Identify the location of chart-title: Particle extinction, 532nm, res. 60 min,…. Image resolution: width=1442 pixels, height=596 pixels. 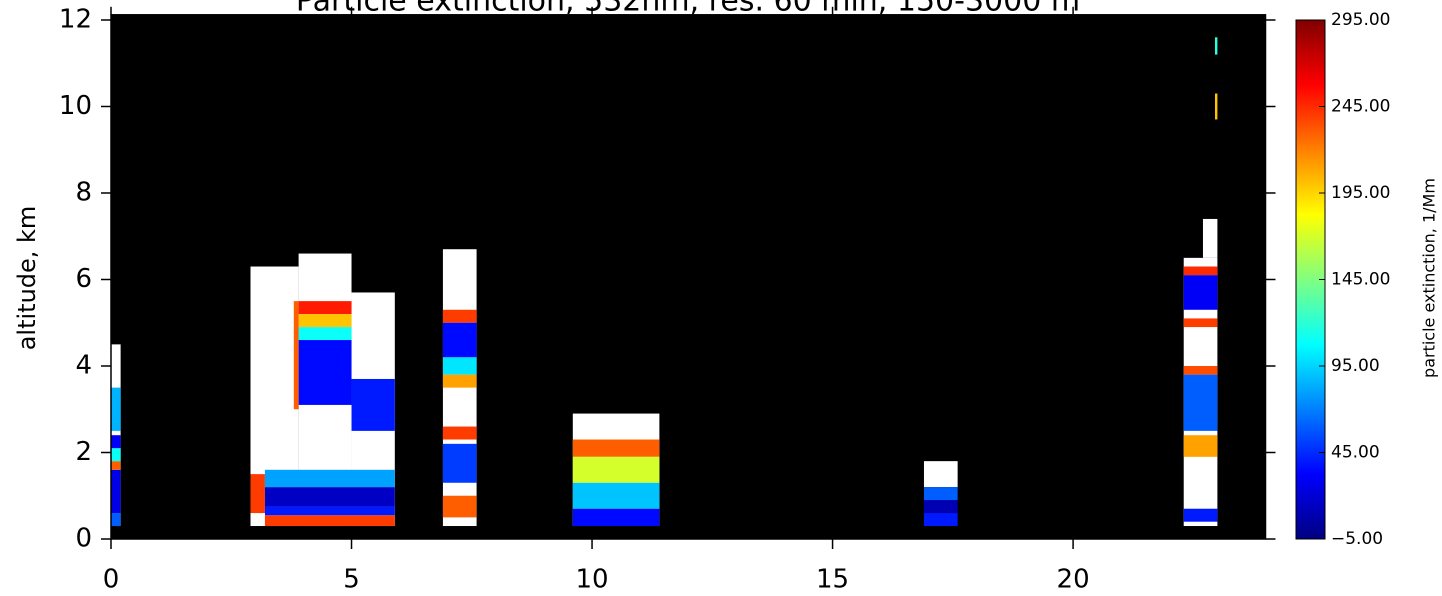
(688, 9).